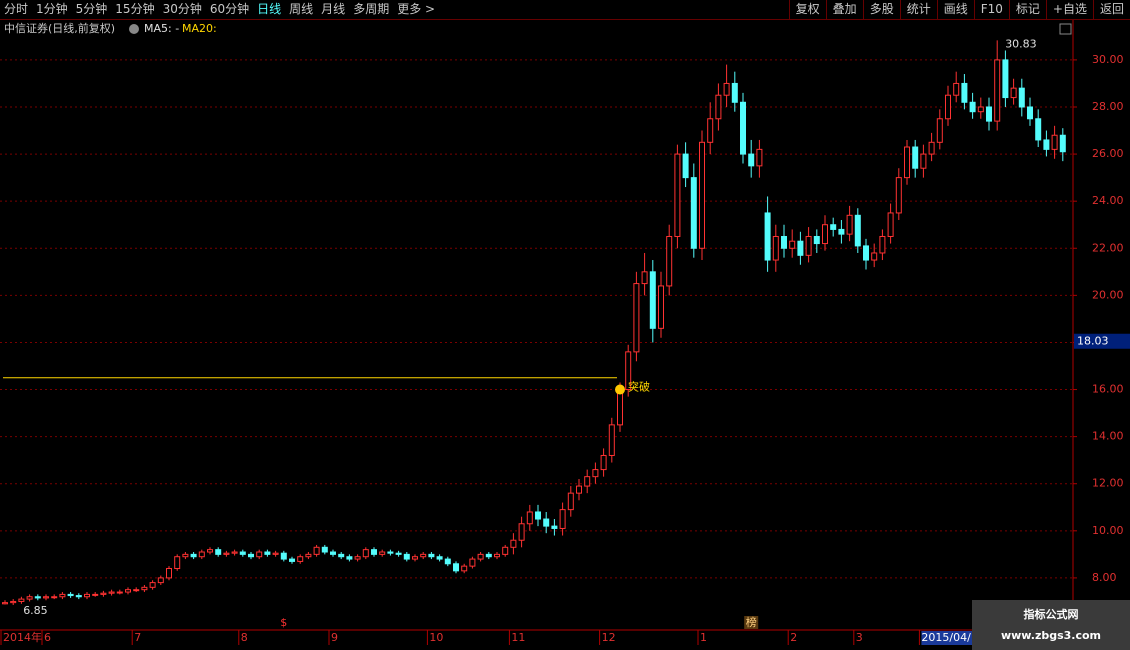 This screenshot has width=1130, height=650. Describe the element at coordinates (135, 9) in the screenshot. I see `toolbar-button: 15分钟` at that location.